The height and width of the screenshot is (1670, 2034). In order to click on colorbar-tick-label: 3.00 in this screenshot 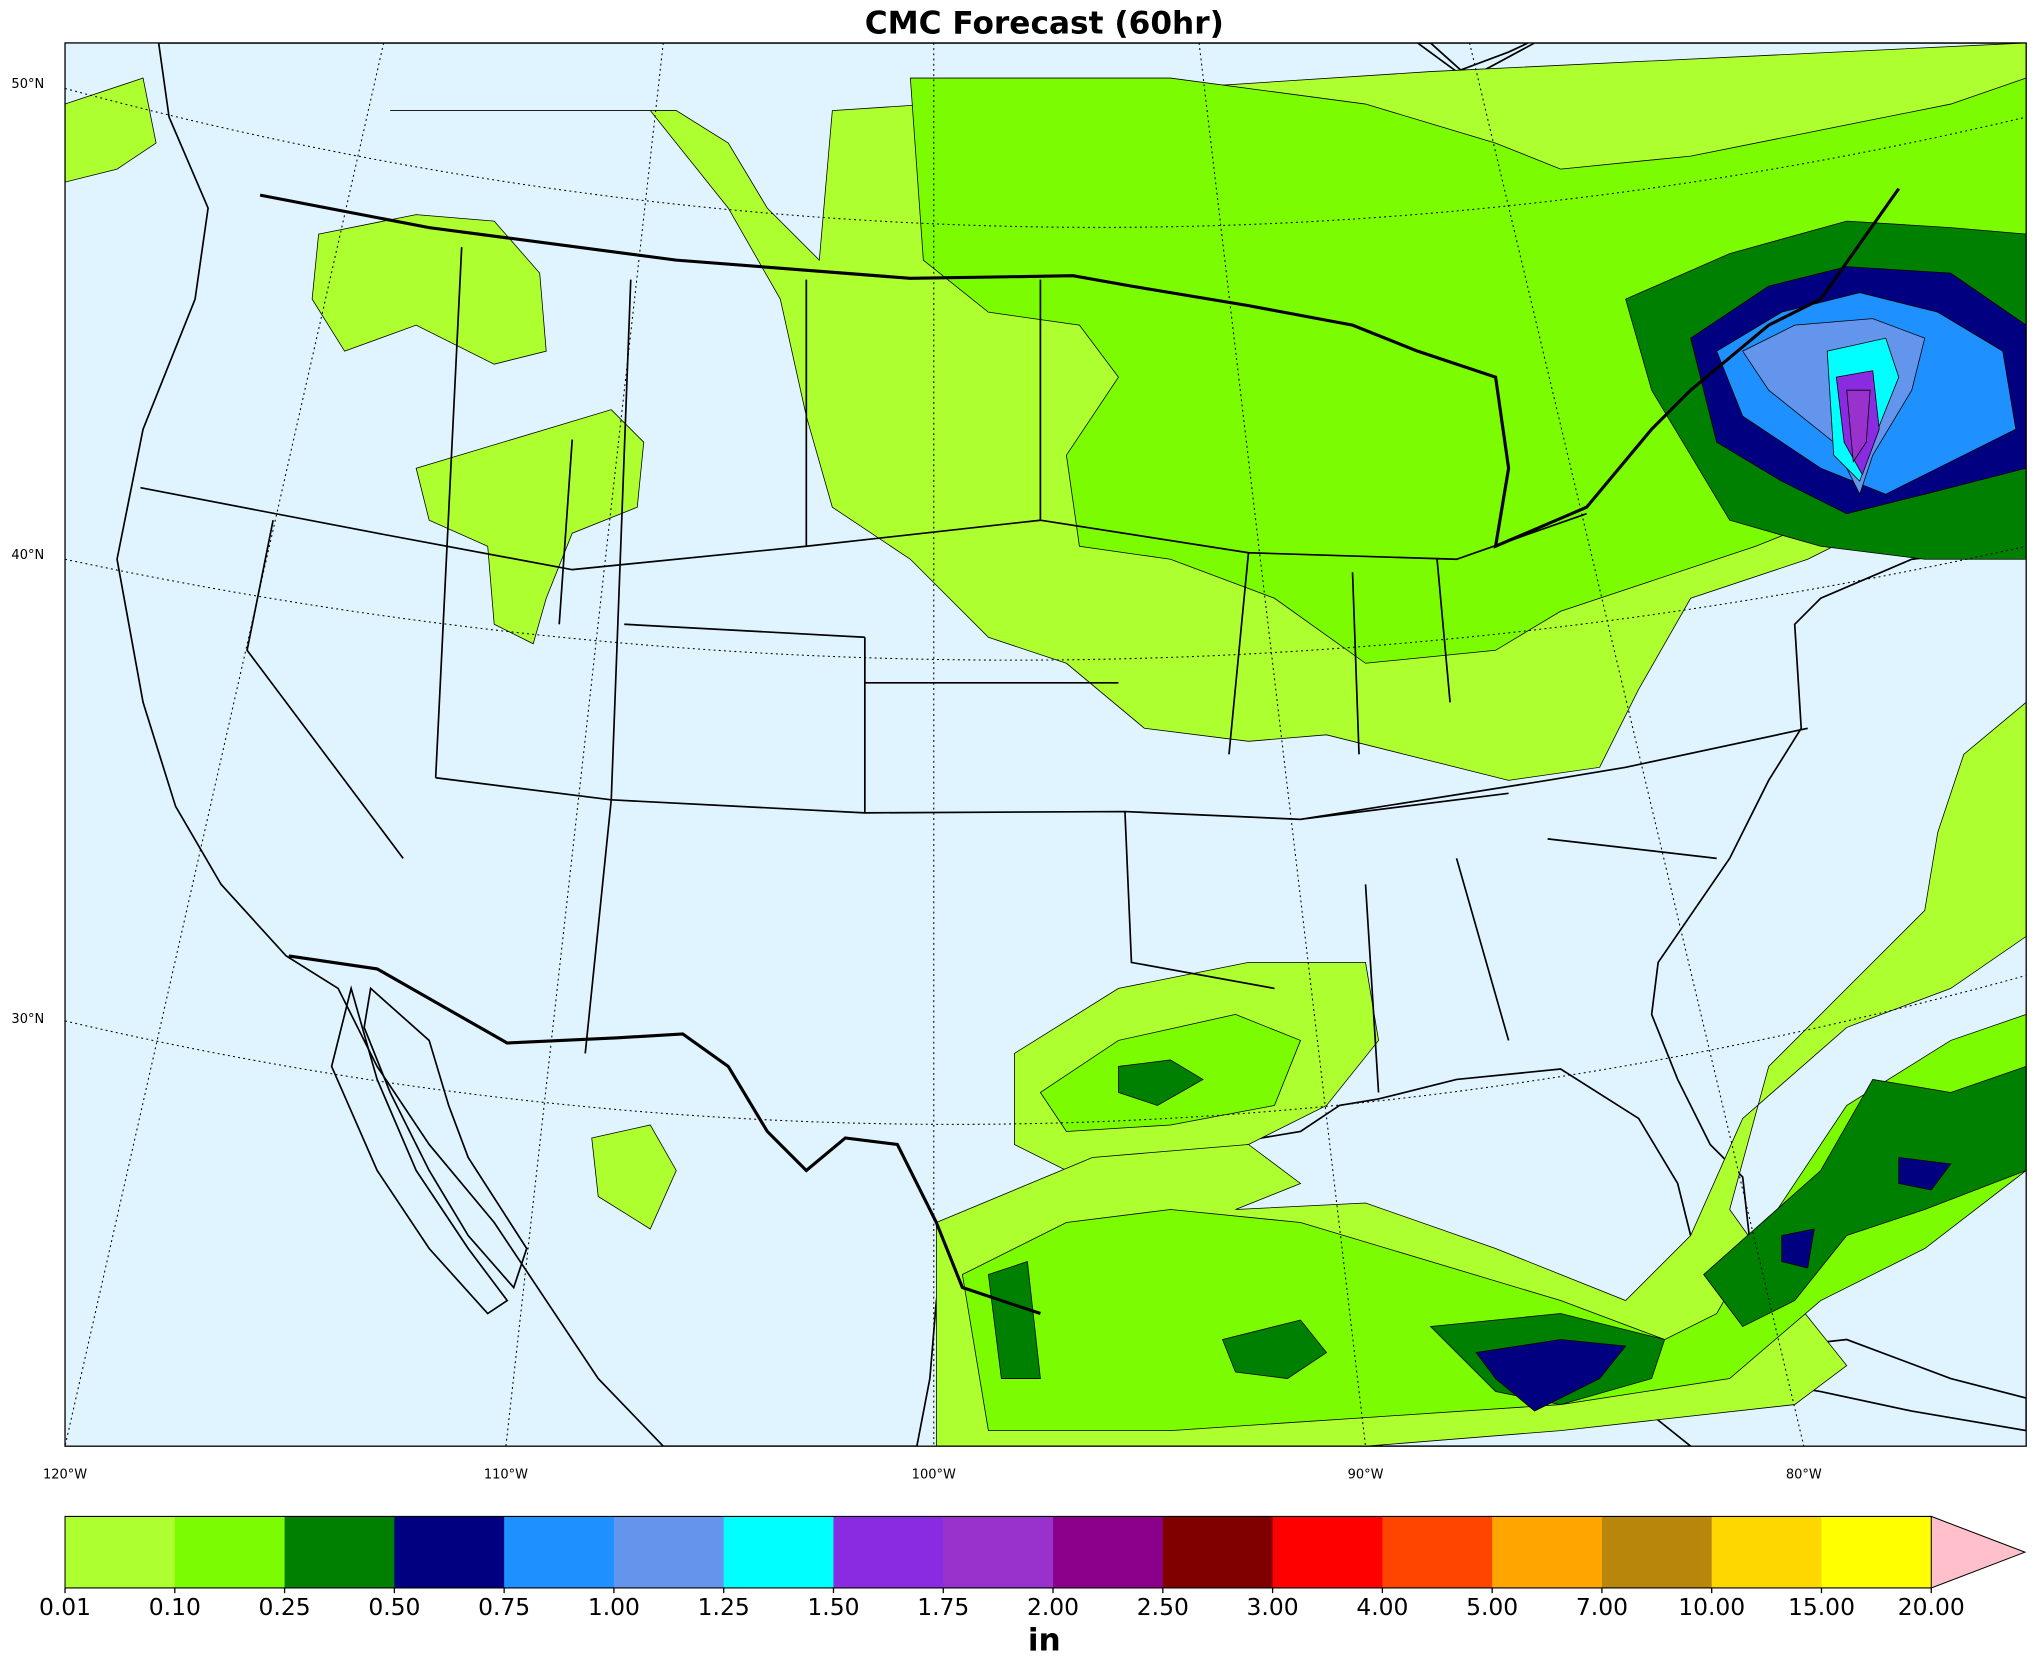, I will do `click(1273, 1607)`.